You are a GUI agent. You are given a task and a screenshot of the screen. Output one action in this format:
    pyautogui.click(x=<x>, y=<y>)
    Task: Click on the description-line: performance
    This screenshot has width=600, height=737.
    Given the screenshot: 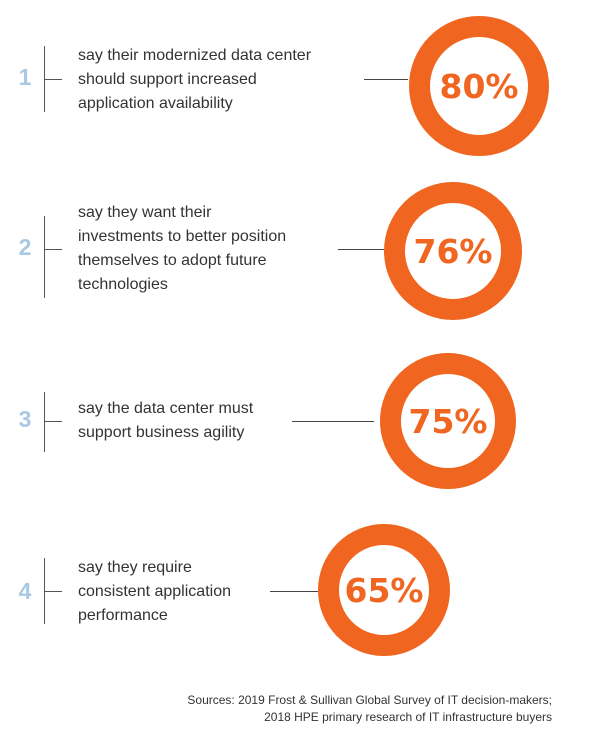 What is the action you would take?
    pyautogui.click(x=123, y=615)
    